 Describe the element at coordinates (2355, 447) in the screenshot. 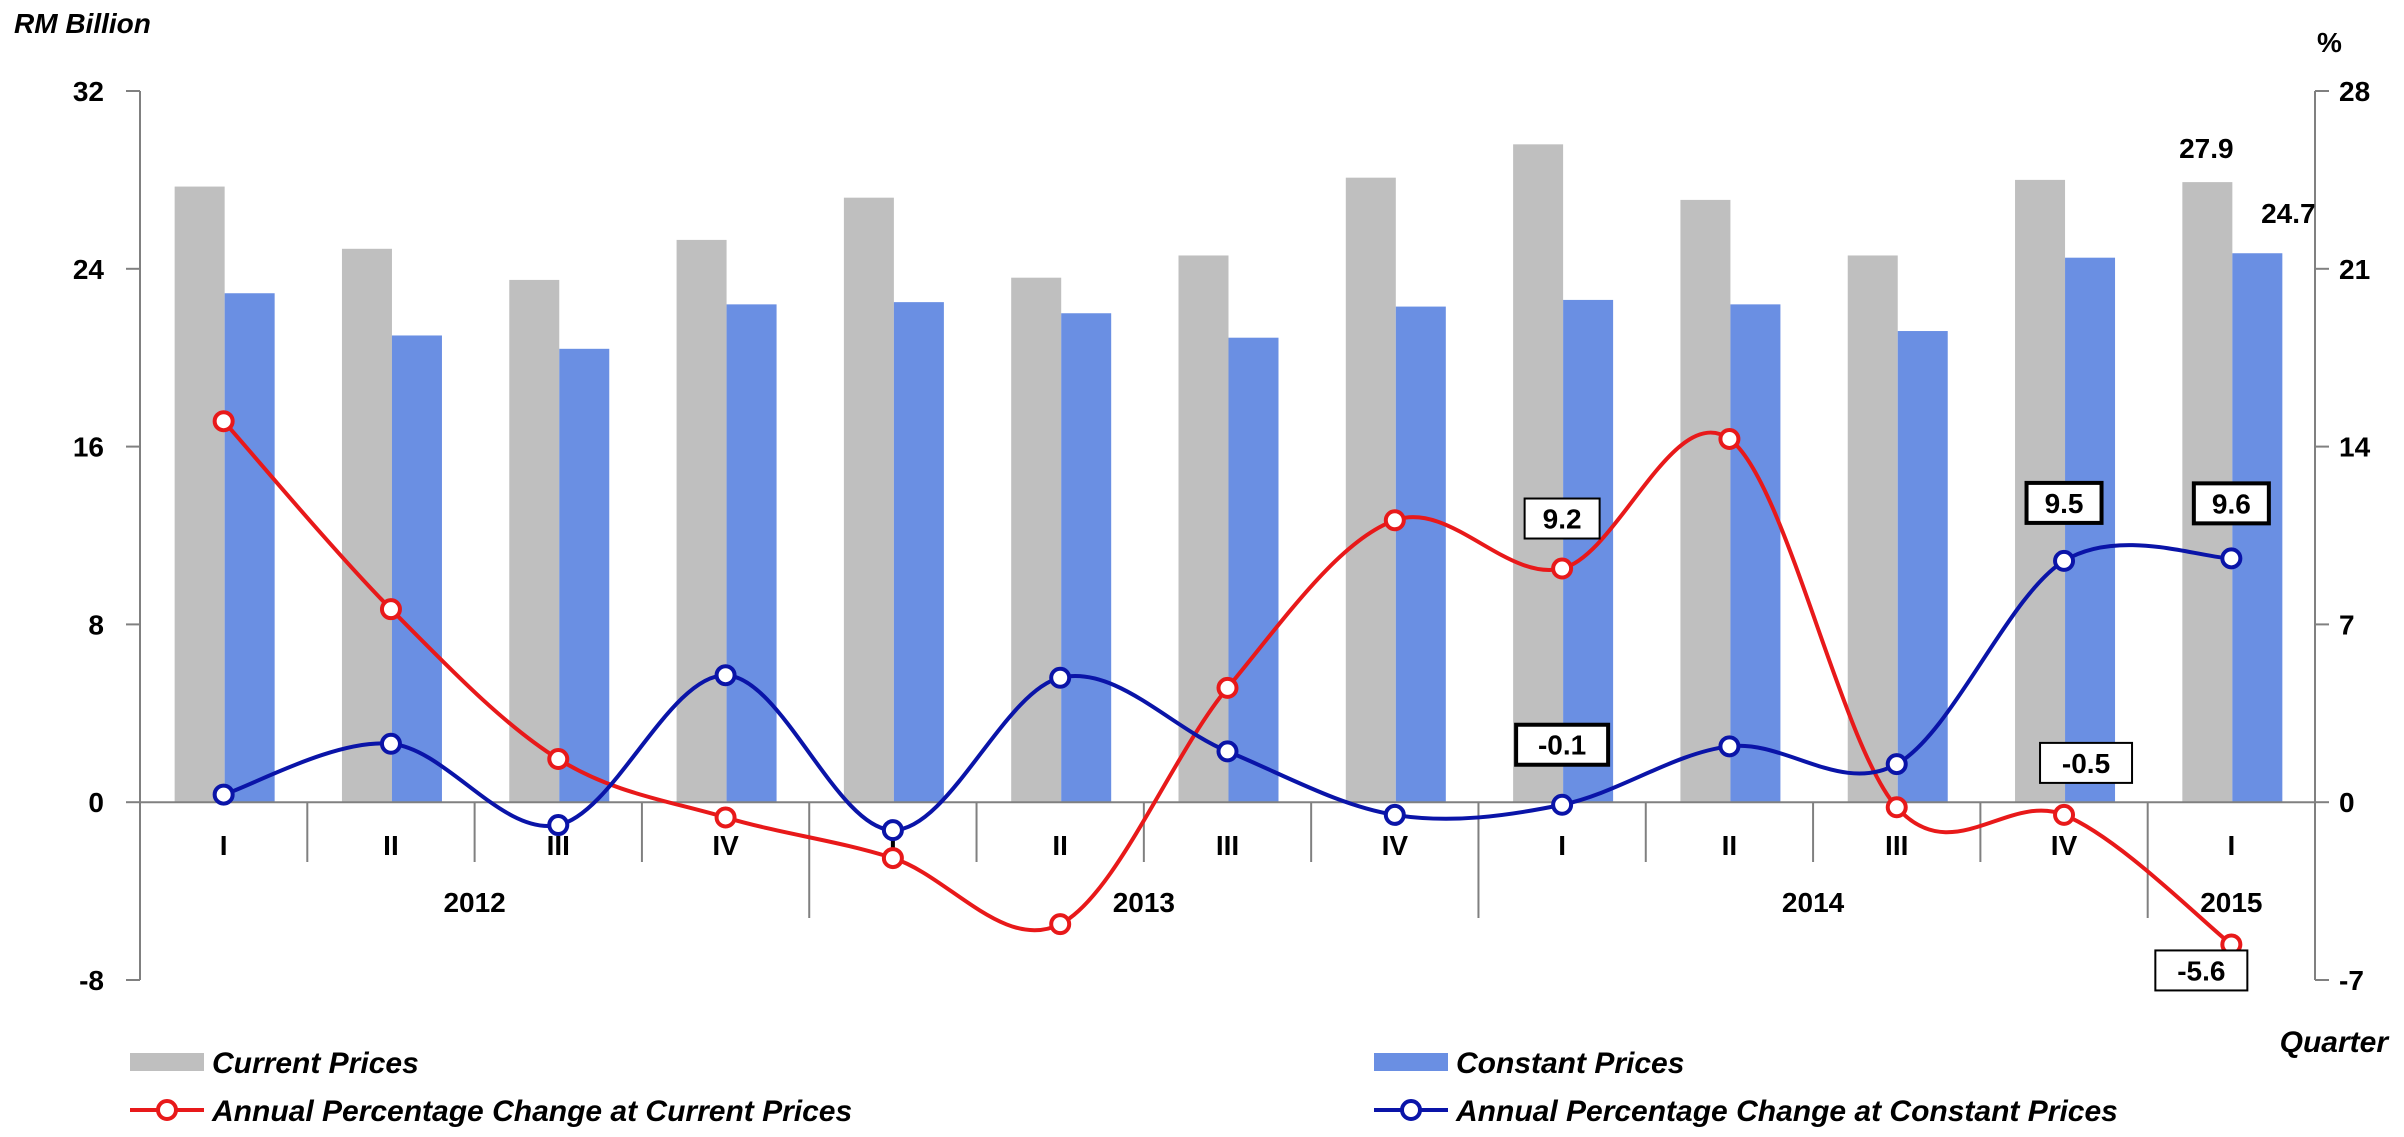

I see `y-right-tick-label: 14` at that location.